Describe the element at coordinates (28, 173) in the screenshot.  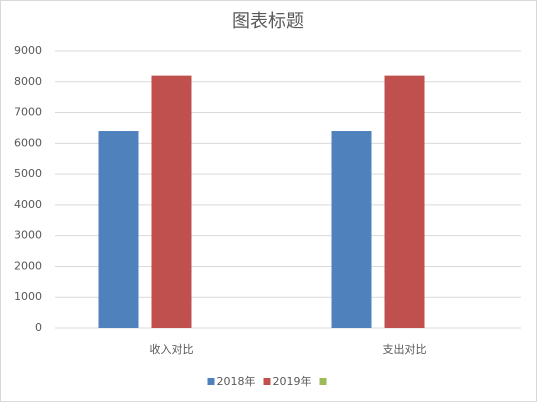
I see `y-tick-label: 5000` at that location.